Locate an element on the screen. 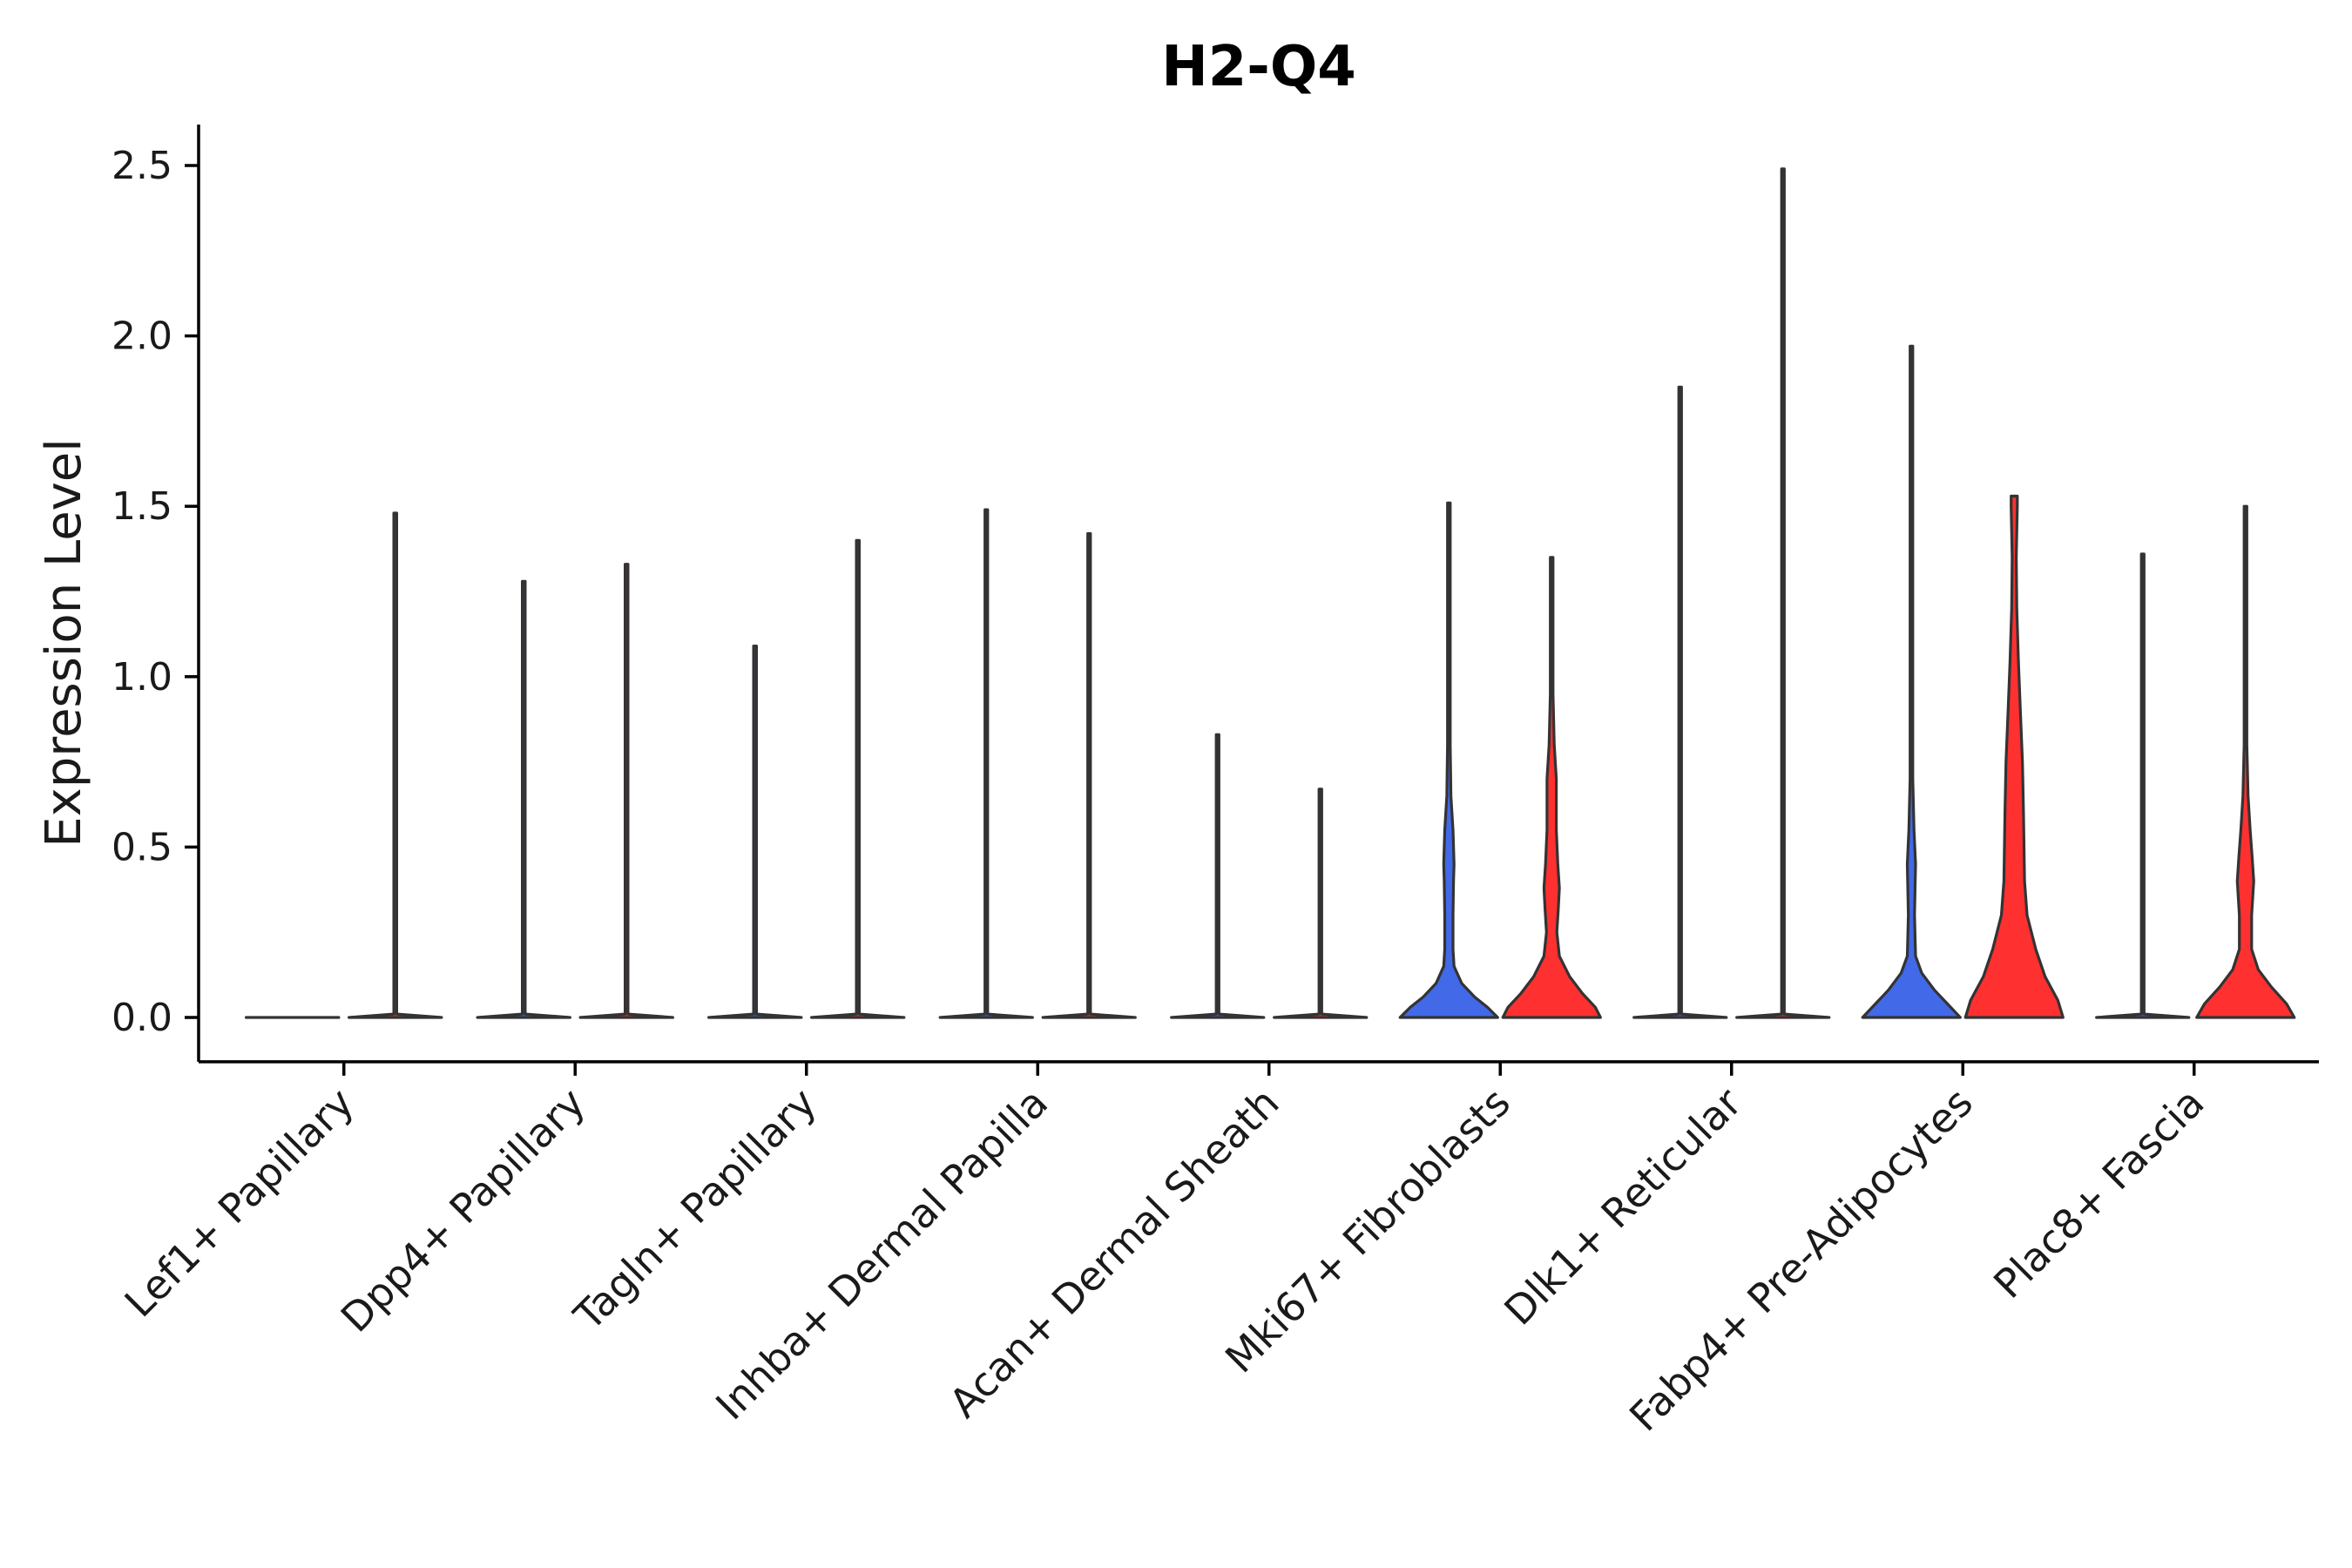 Image resolution: width=2352 pixels, height=1568 pixels. violin-acan-dermal-sheath-group_a is located at coordinates (1218, 876).